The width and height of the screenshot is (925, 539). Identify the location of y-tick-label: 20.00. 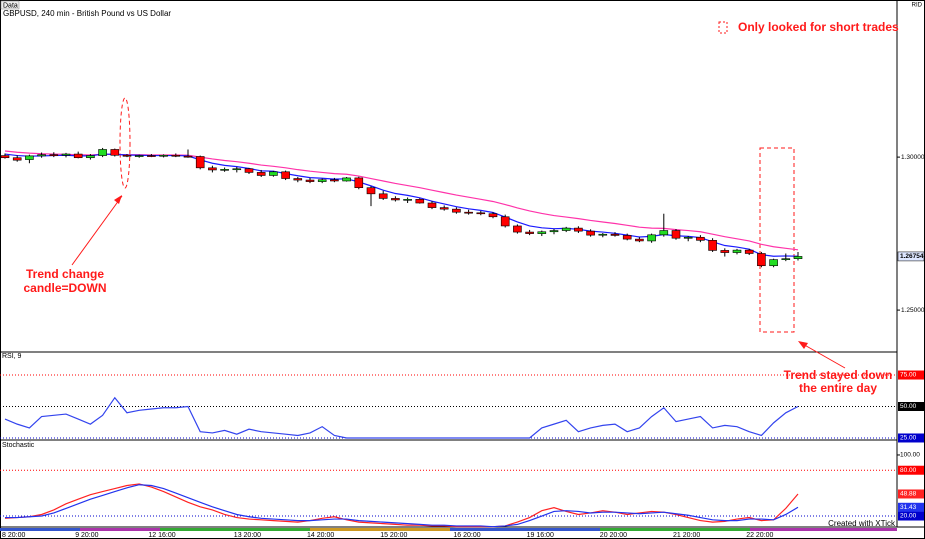
(908, 516).